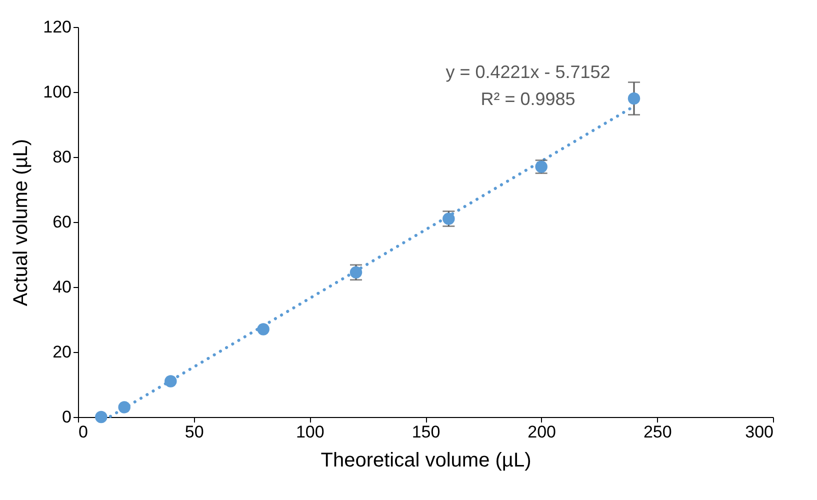 The height and width of the screenshot is (500, 817). Describe the element at coordinates (62, 222) in the screenshot. I see `y-tick-label: 60` at that location.